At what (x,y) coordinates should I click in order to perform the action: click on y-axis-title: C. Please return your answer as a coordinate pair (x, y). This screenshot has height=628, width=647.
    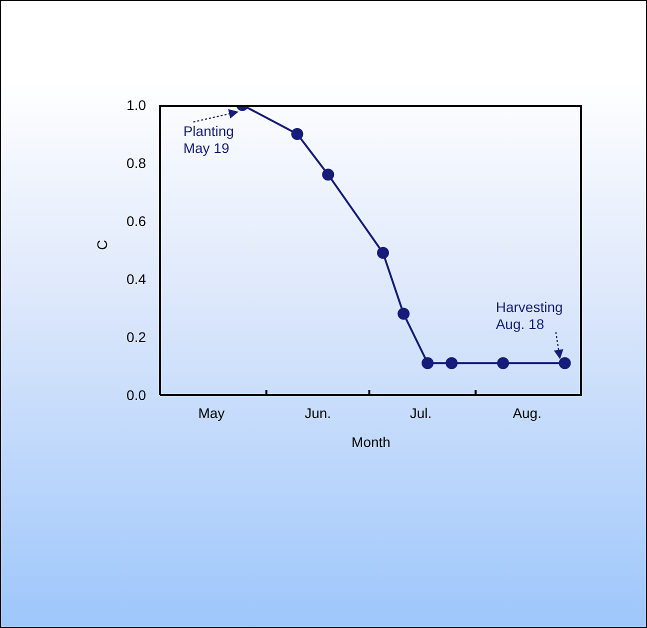
    Looking at the image, I should click on (102, 245).